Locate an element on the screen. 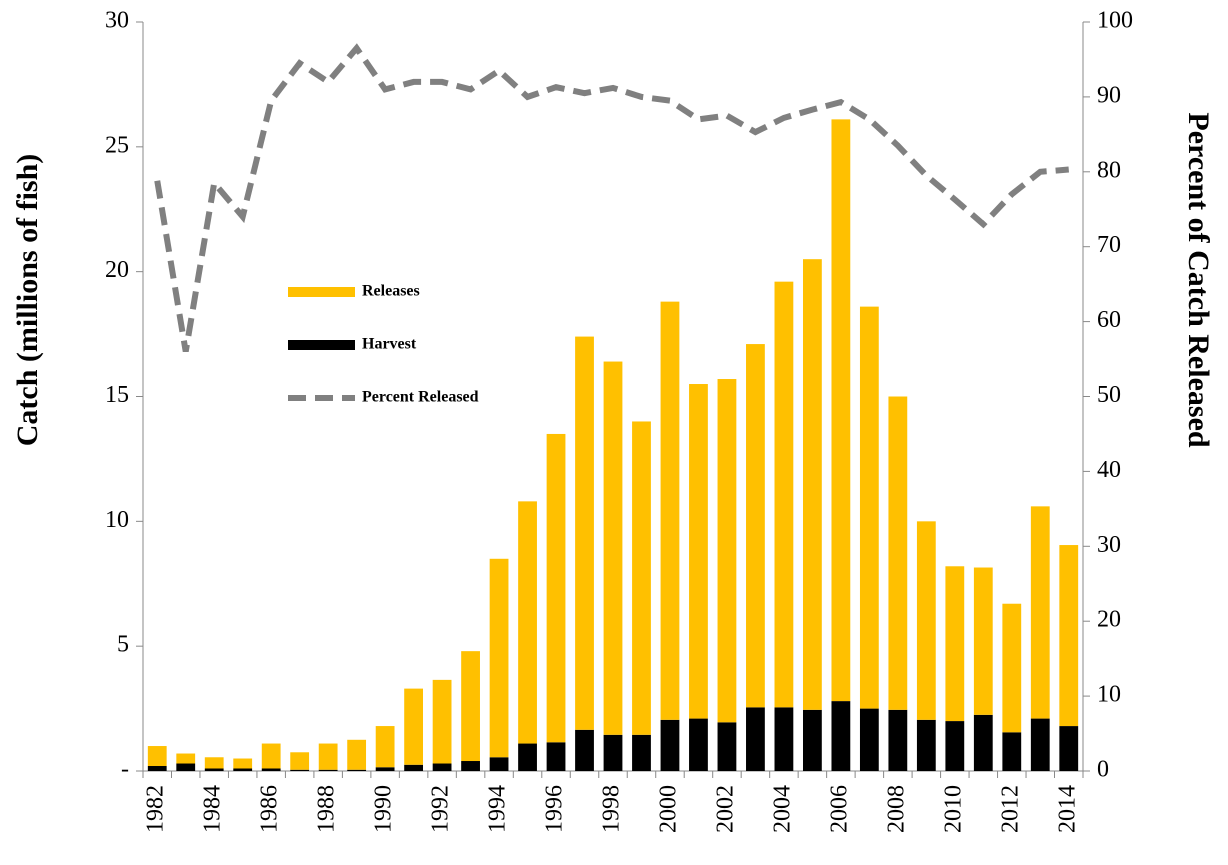 The image size is (1228, 865). x-tick-label: 2012 is located at coordinates (1010, 809).